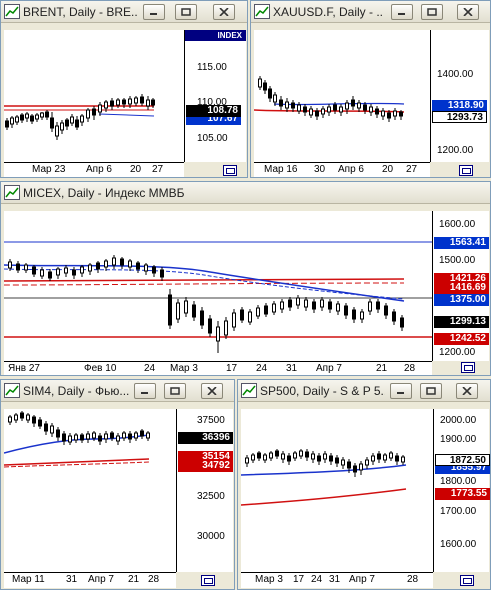 This screenshot has width=491, height=590. Describe the element at coordinates (461, 322) in the screenshot. I see `price-label: 1299.13` at that location.